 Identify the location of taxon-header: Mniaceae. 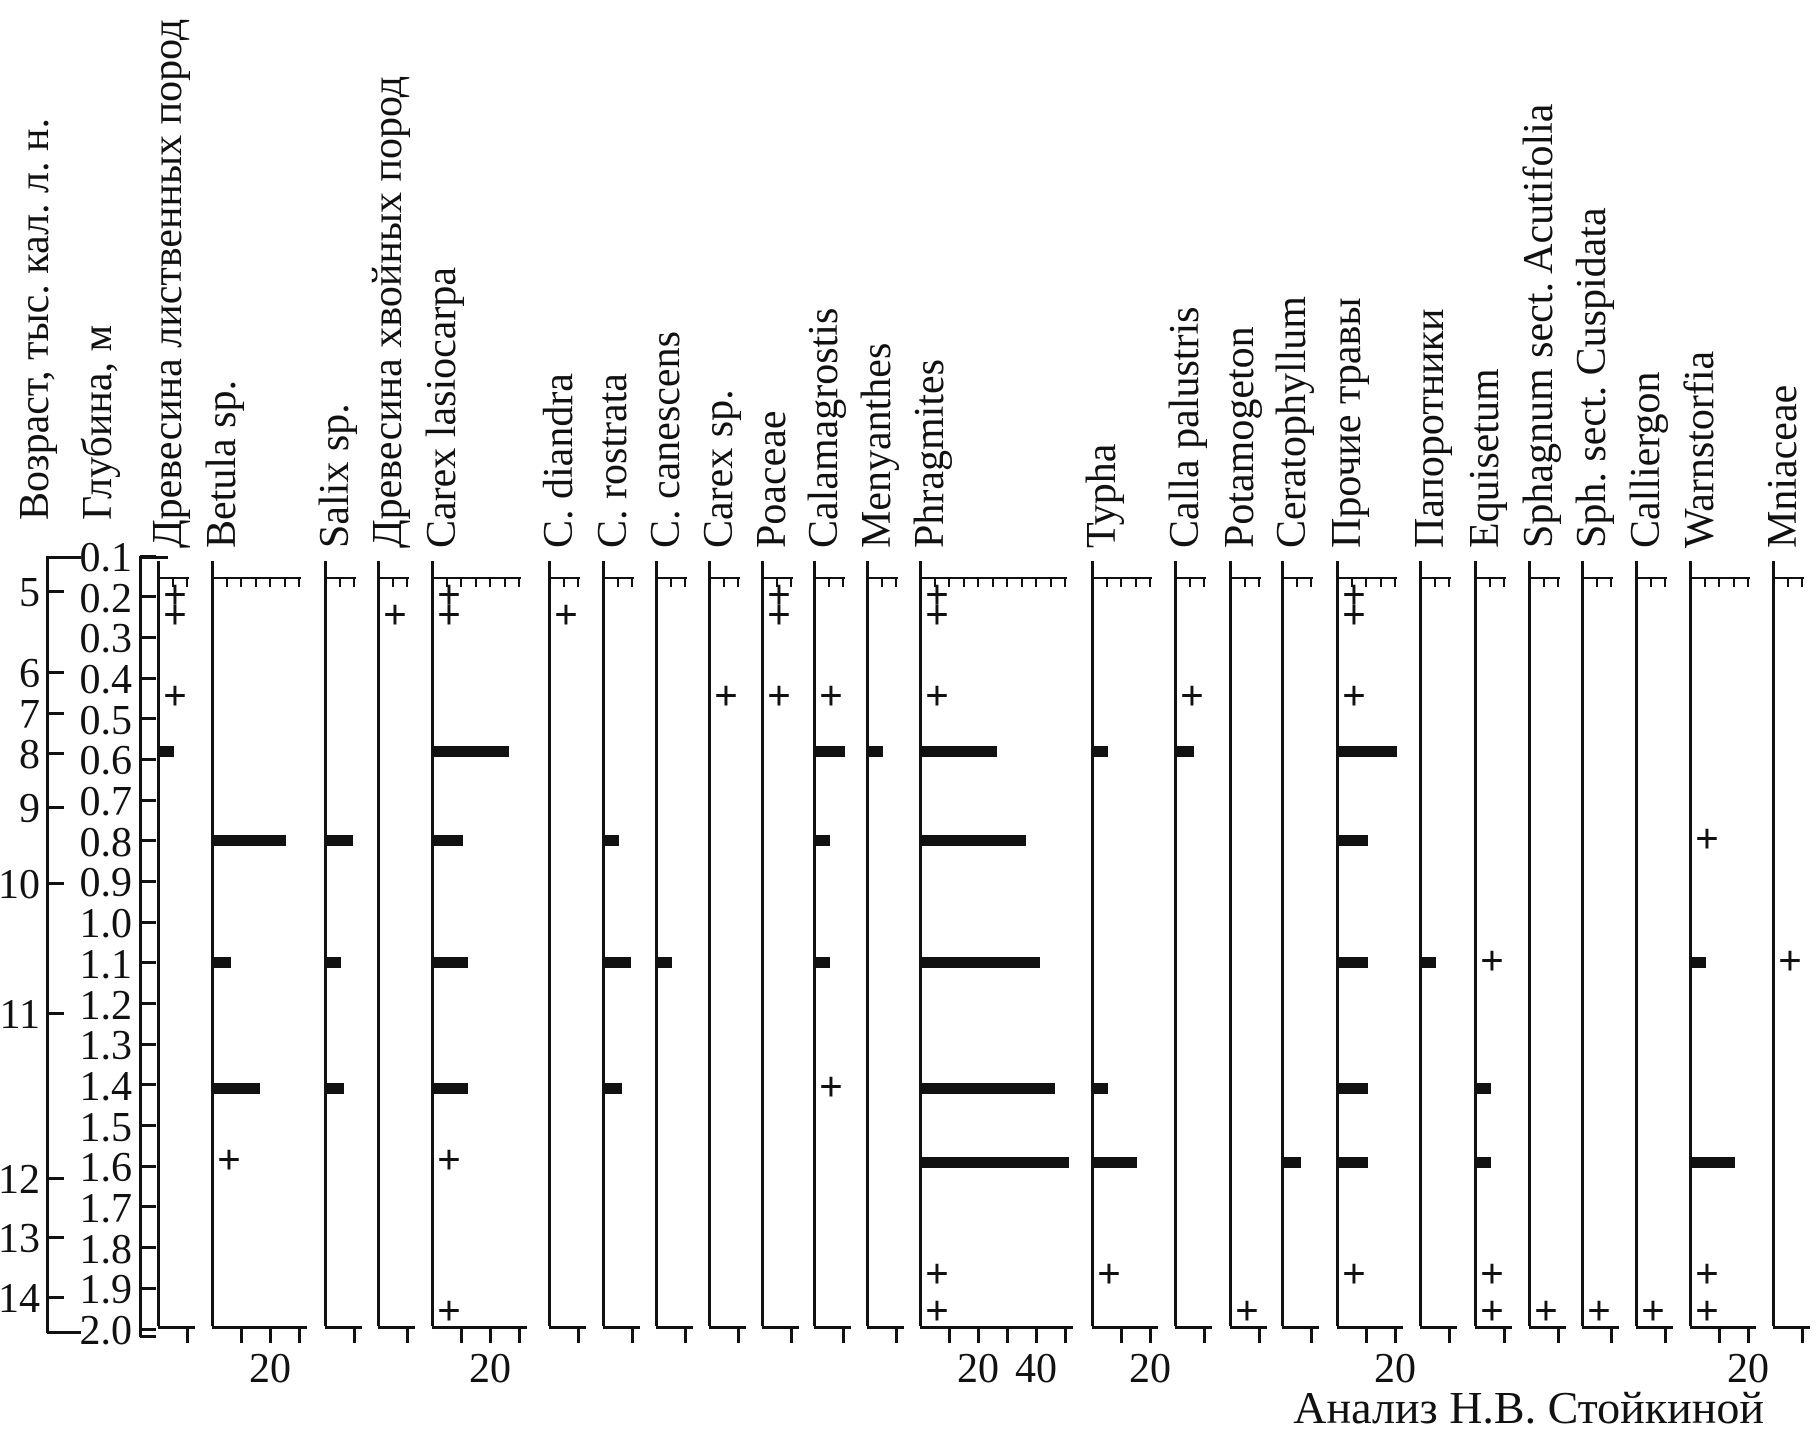
(1783, 466).